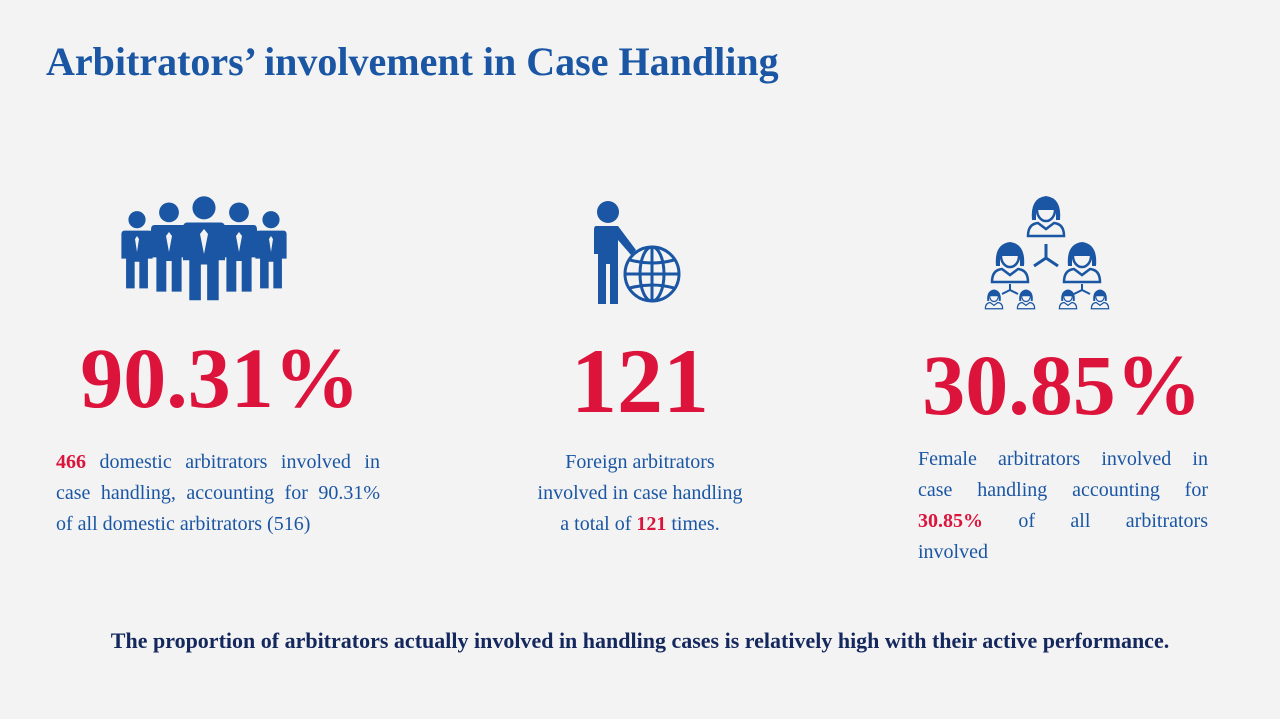  What do you see at coordinates (651, 524) in the screenshot?
I see `foreign-count-highlight: 121` at bounding box center [651, 524].